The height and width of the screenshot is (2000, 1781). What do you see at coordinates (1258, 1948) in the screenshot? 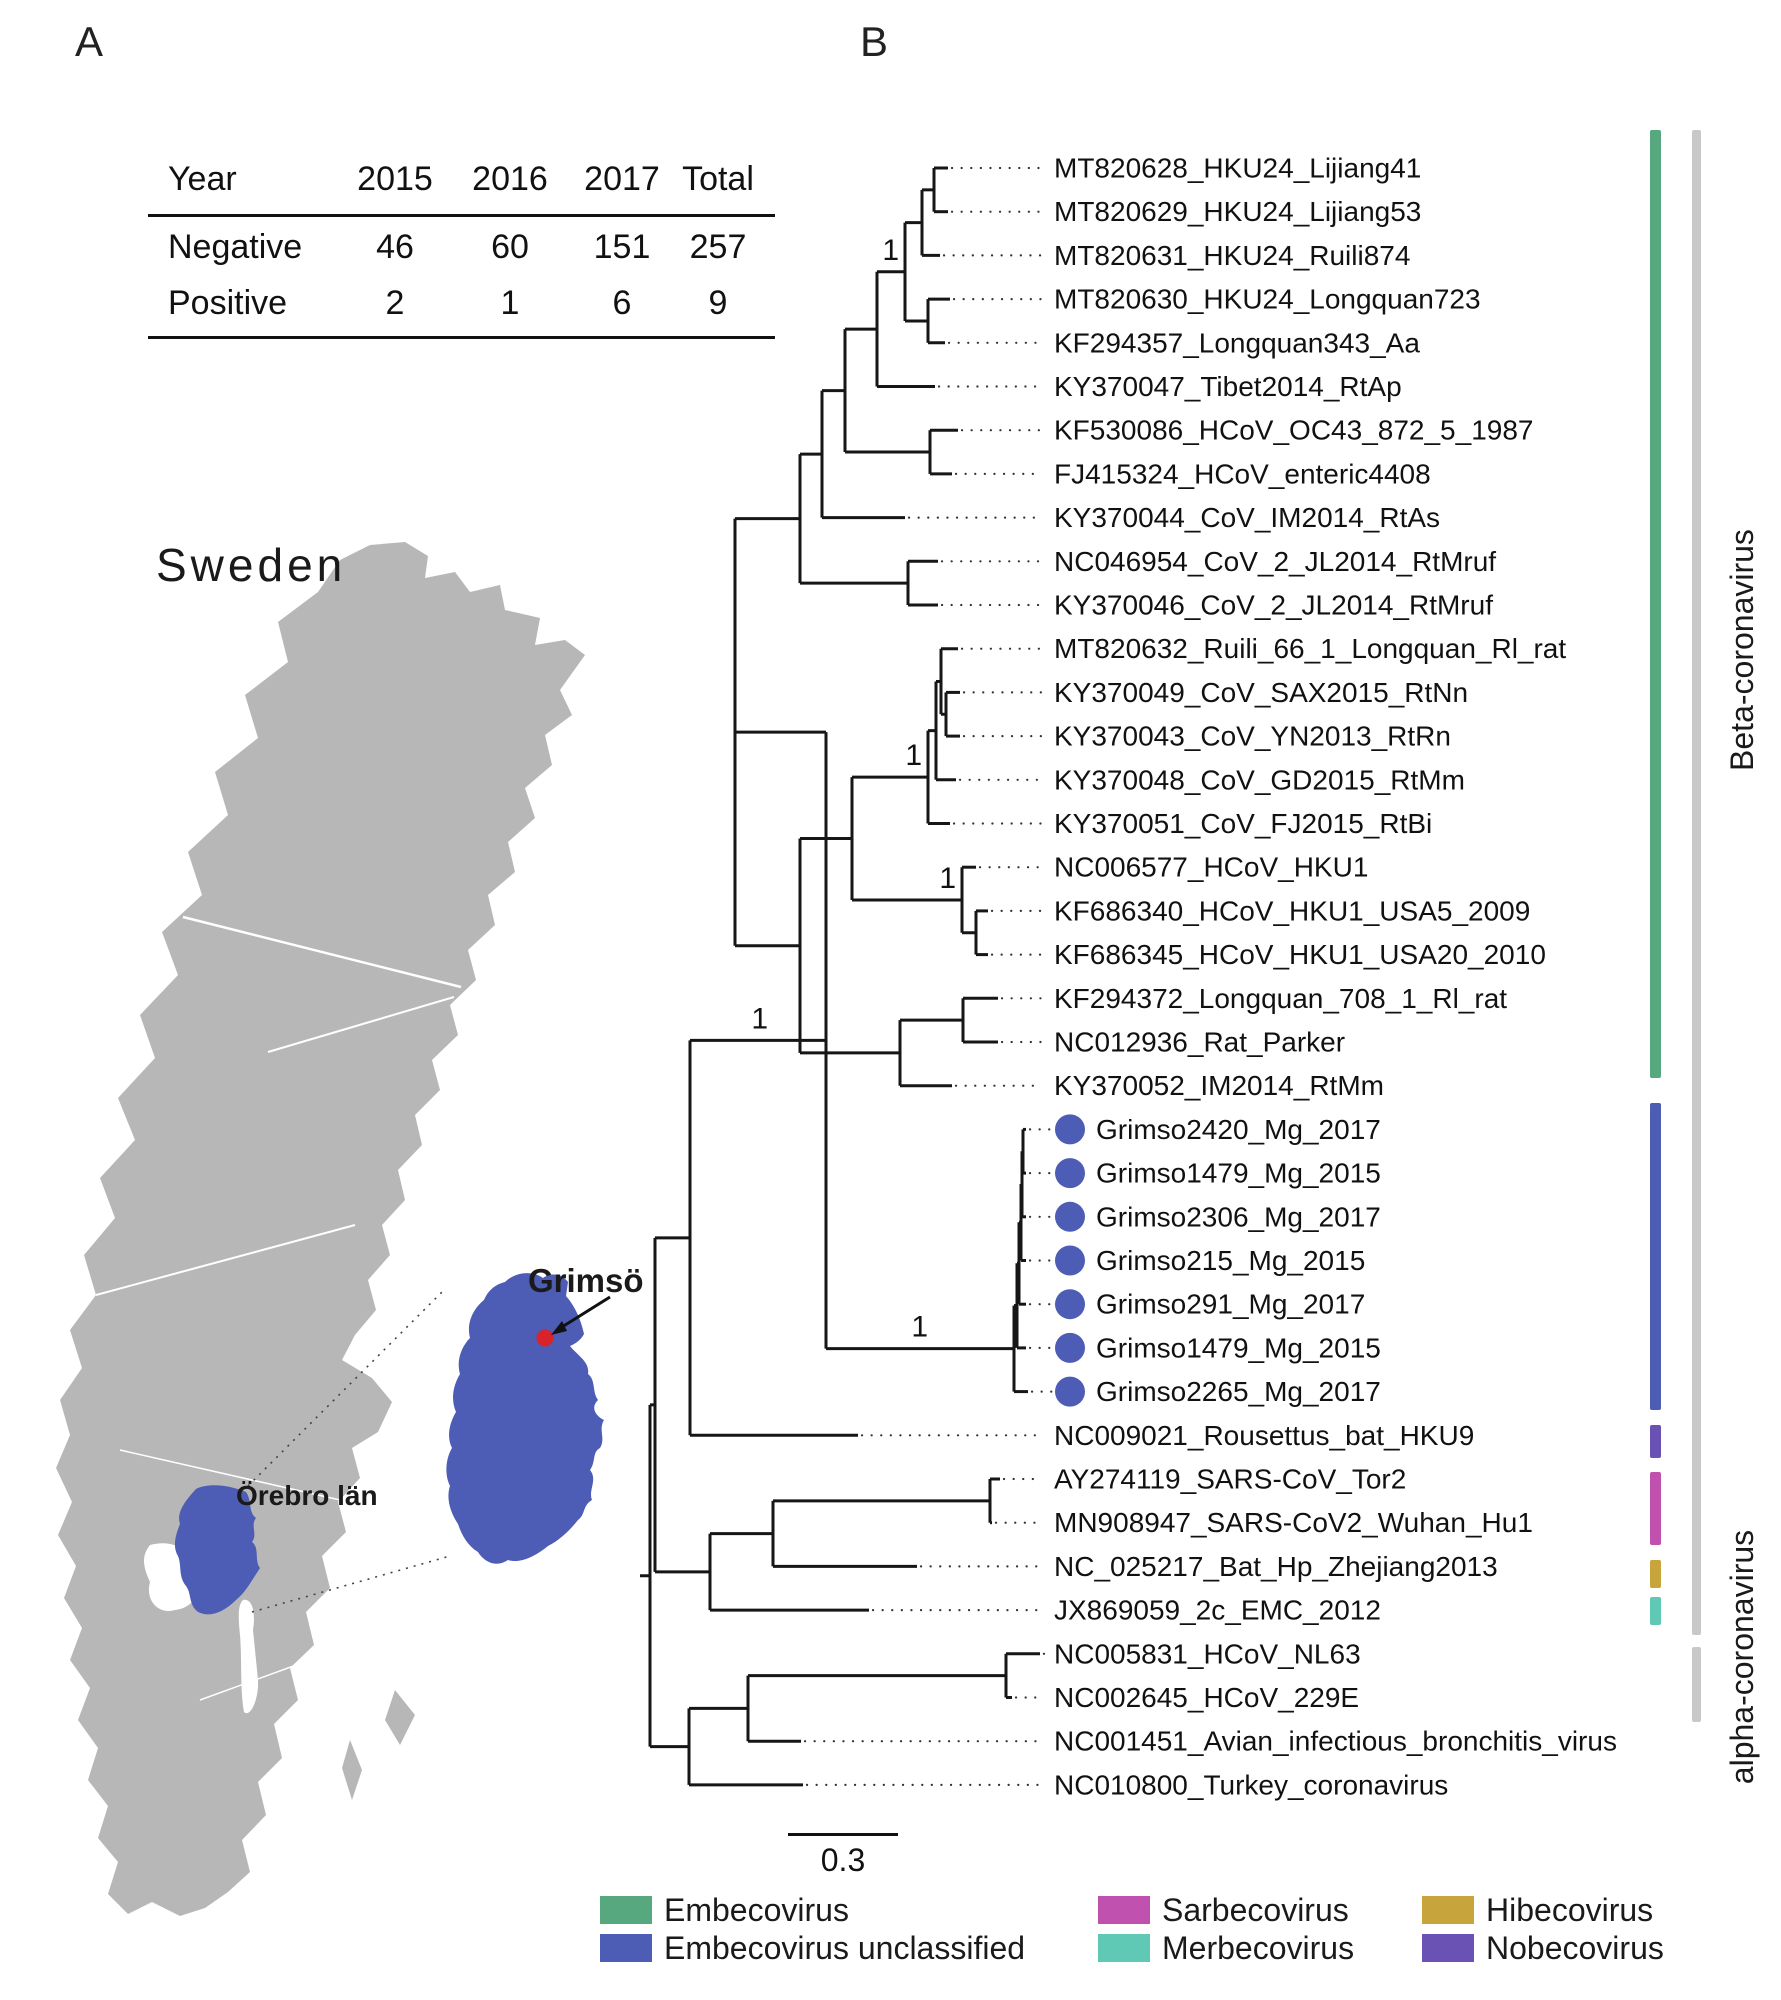
I see `legend-label: Merbecovirus` at bounding box center [1258, 1948].